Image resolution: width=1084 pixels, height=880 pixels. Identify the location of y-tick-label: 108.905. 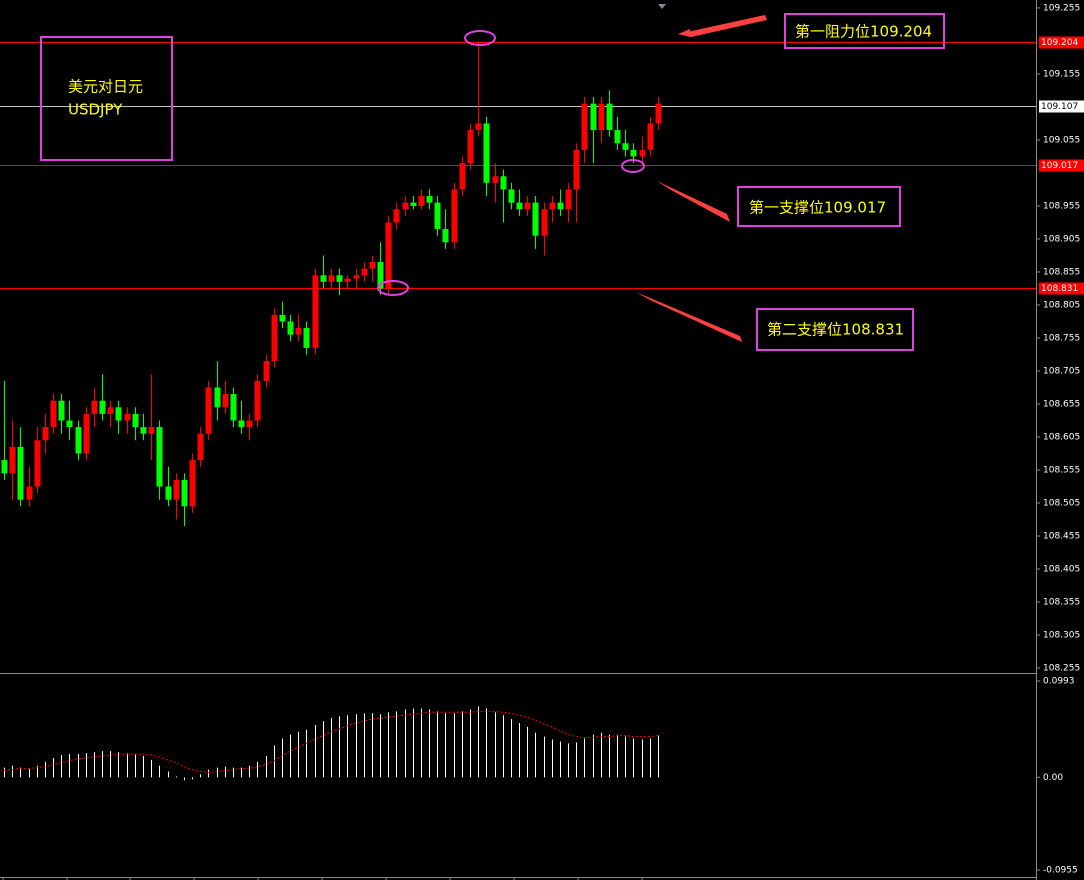
(1061, 239).